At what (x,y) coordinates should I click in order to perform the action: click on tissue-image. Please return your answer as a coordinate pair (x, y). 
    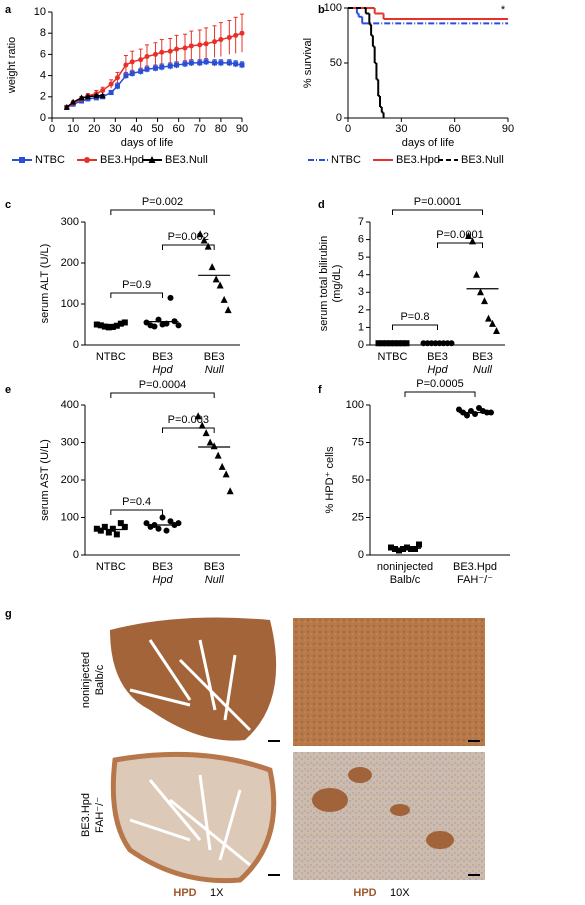
    Looking at the image, I should click on (389, 816).